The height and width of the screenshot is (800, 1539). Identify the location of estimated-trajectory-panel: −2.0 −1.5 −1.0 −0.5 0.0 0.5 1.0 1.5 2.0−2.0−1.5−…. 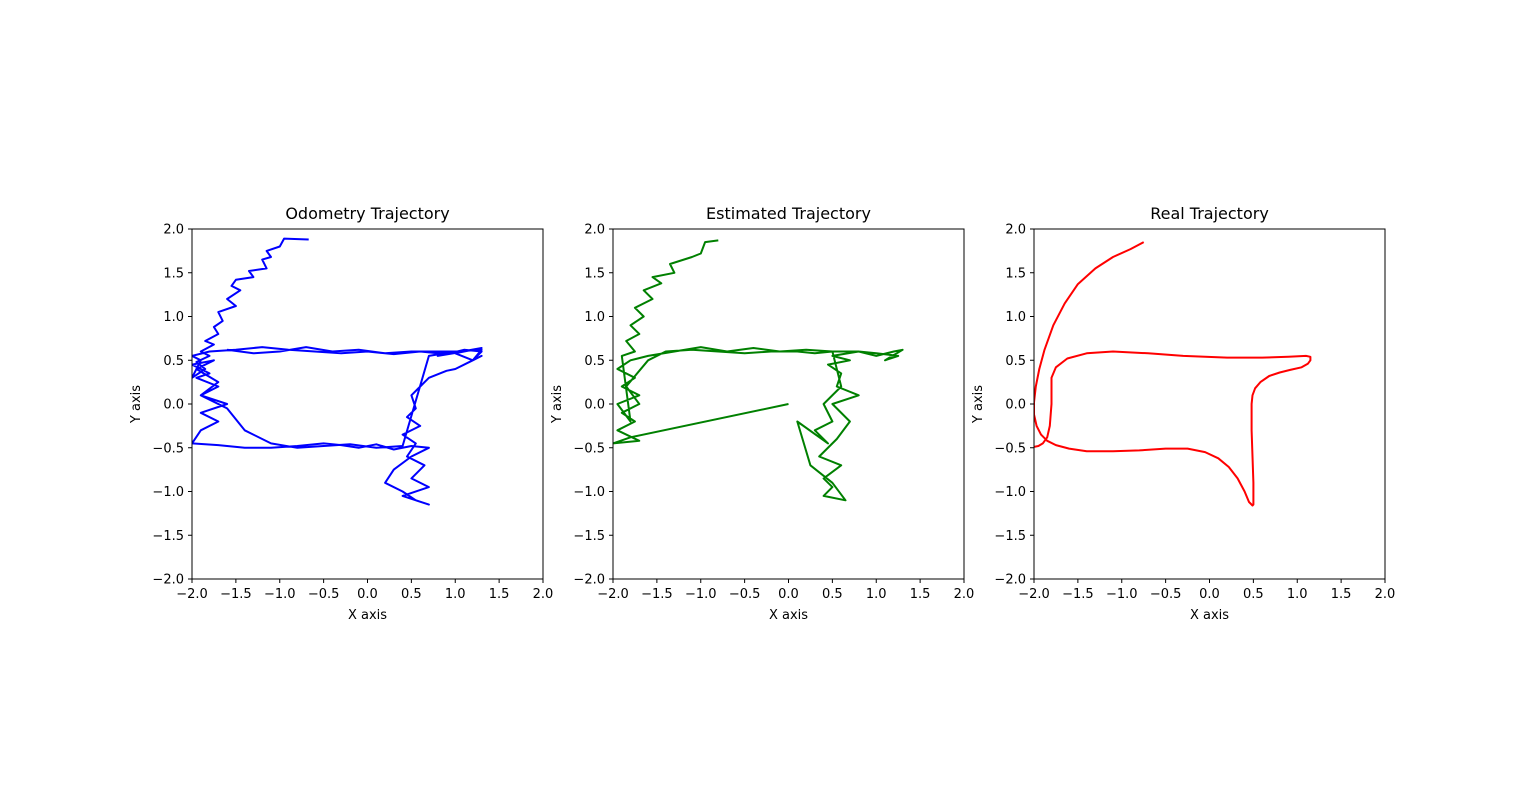
(762, 413).